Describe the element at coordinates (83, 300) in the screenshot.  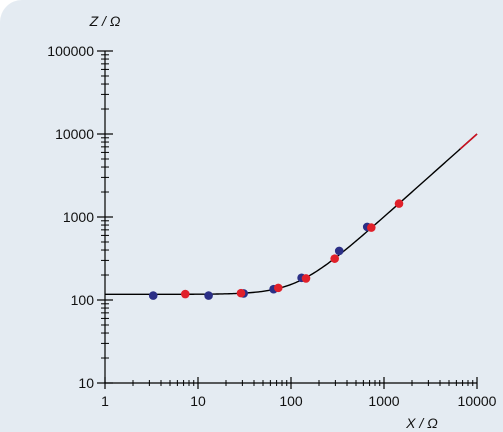
I see `y-tick-label: 100` at that location.